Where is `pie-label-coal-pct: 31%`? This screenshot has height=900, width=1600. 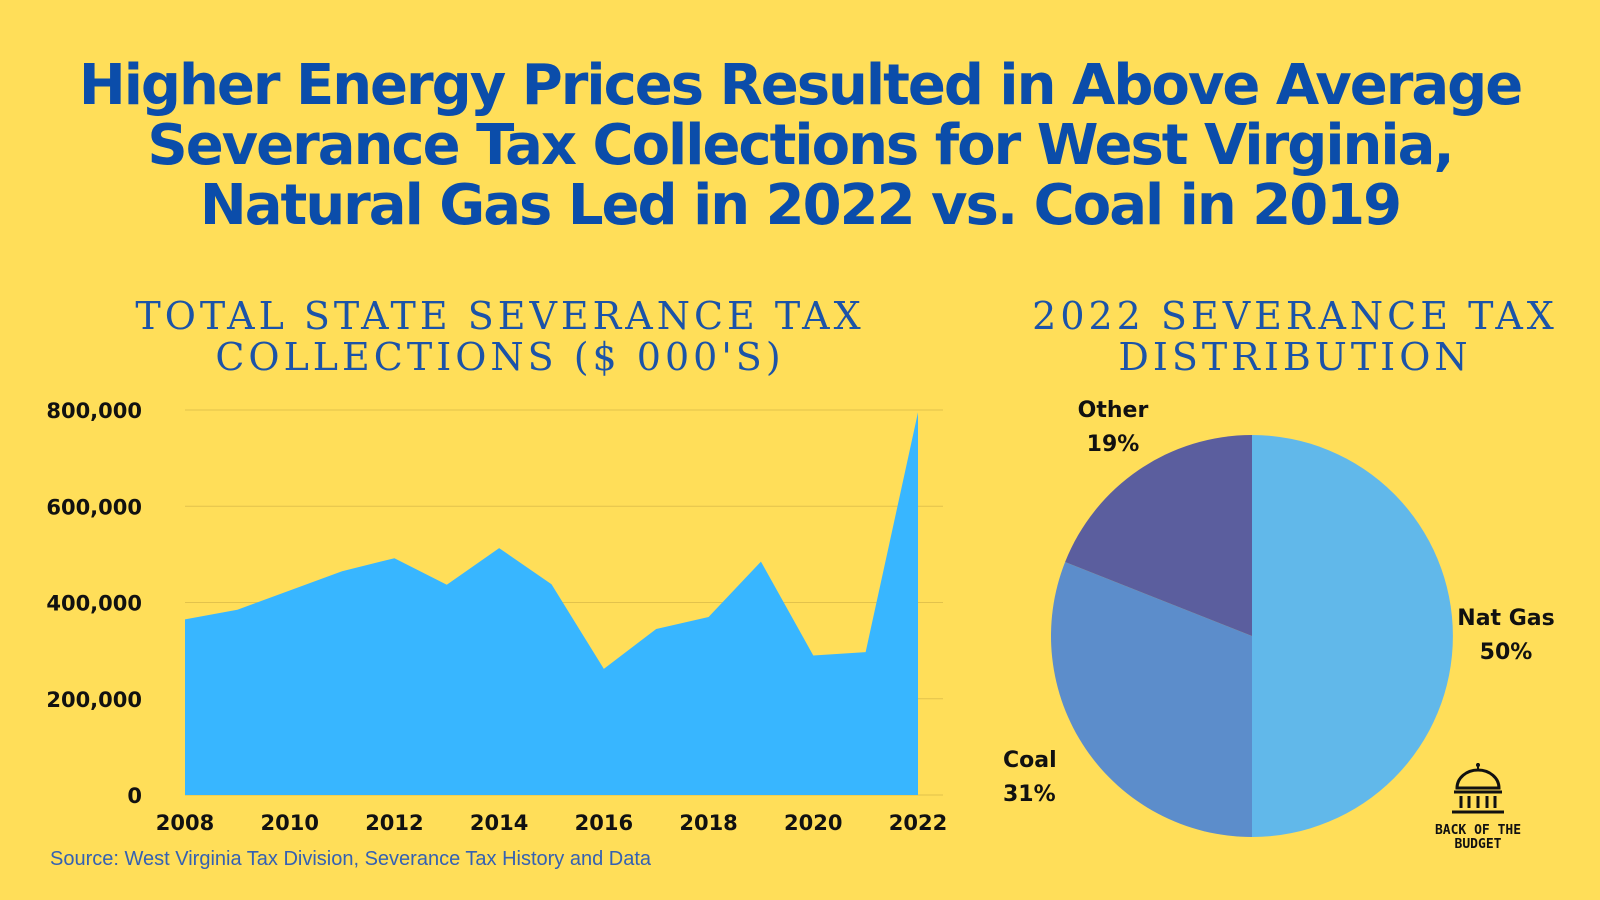
pie-label-coal-pct: 31% is located at coordinates (1029, 794).